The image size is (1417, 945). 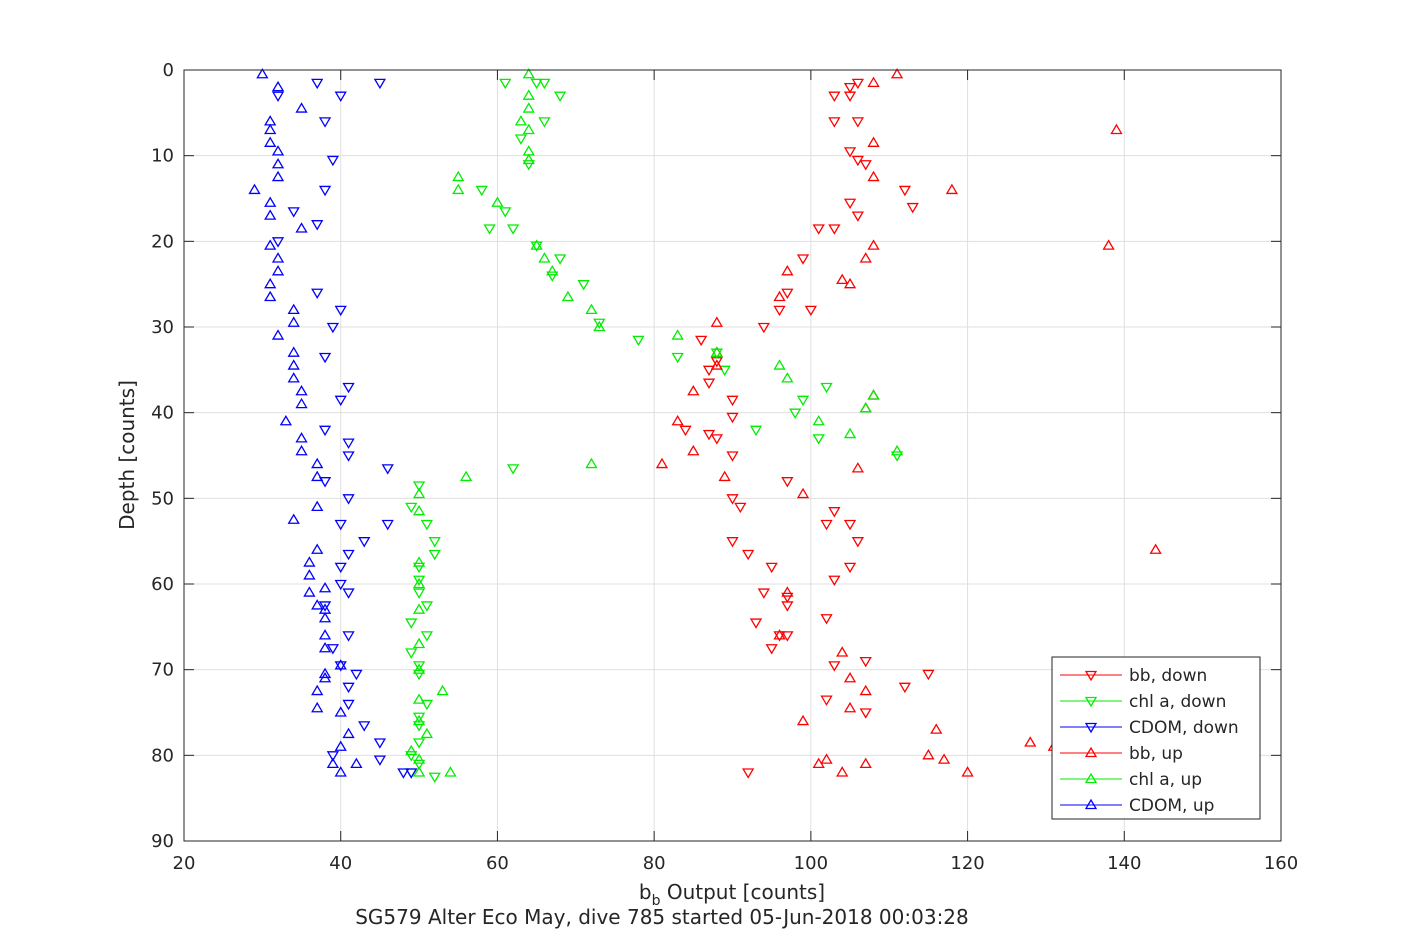 I want to click on x-tick-label: 60, so click(x=497, y=863).